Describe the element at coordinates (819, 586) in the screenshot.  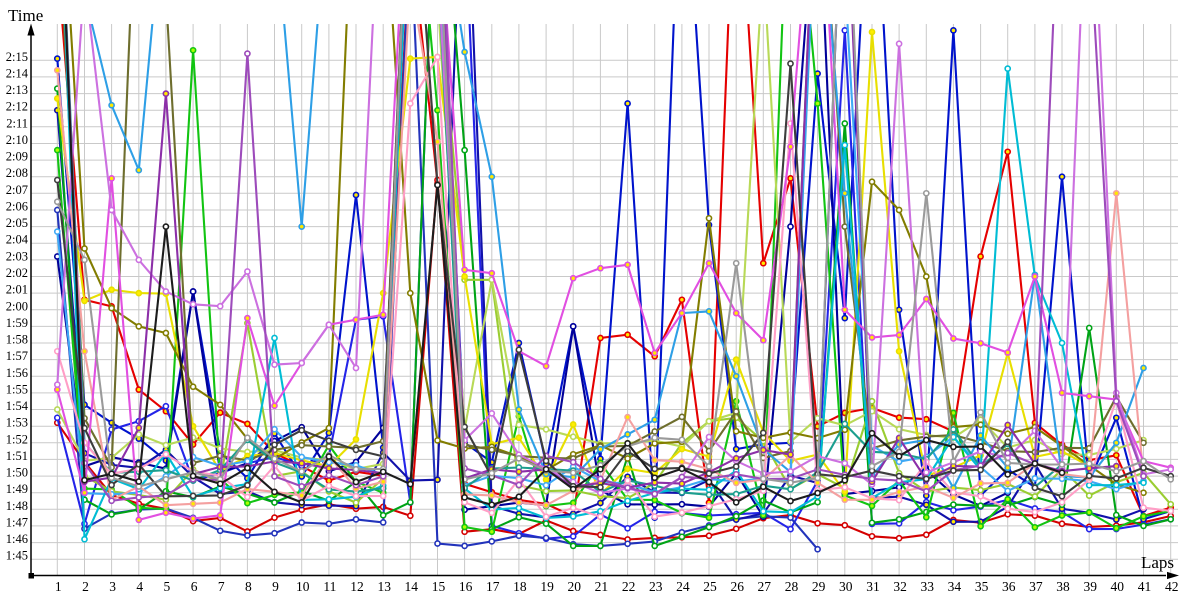
I see `svg-text: 29` at that location.